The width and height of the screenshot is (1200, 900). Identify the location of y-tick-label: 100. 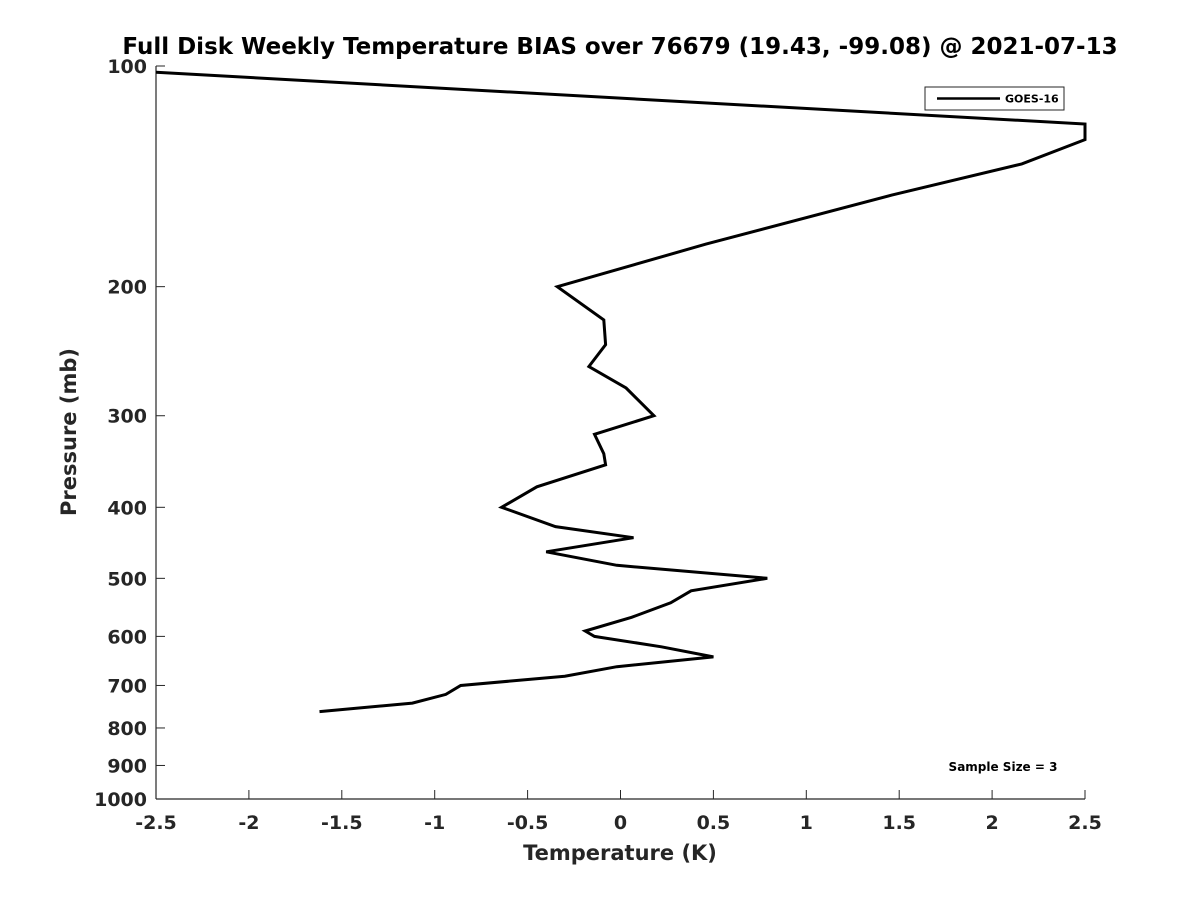
(127, 67).